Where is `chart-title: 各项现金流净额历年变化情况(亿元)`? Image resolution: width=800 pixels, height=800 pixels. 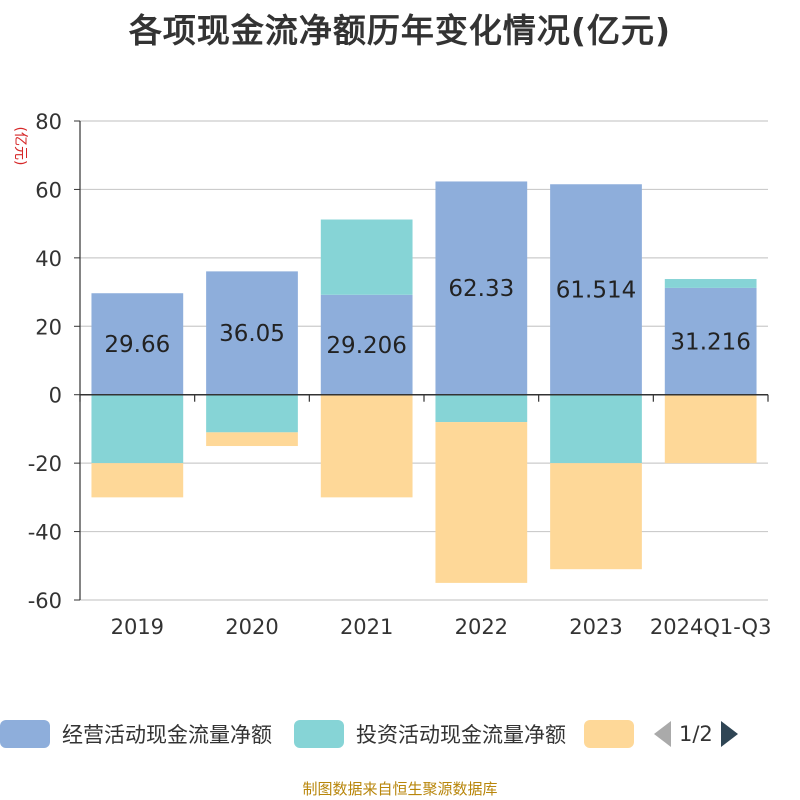
chart-title: 各项现金流净额历年变化情况(亿元) is located at coordinates (400, 30).